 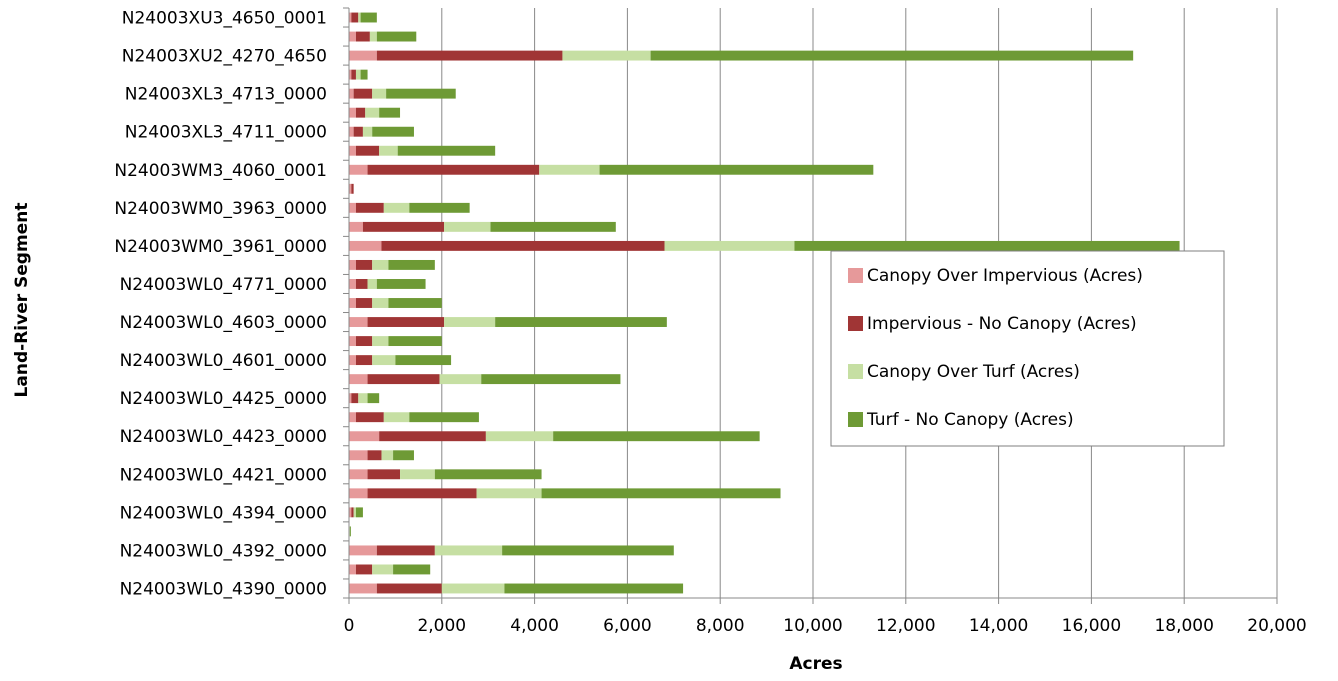 What do you see at coordinates (22, 300) in the screenshot?
I see `y-axis-title: Land-River Segment` at bounding box center [22, 300].